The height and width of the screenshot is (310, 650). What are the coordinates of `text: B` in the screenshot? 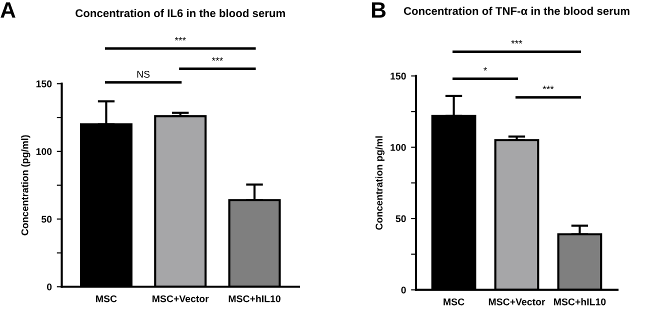 It's located at (379, 10).